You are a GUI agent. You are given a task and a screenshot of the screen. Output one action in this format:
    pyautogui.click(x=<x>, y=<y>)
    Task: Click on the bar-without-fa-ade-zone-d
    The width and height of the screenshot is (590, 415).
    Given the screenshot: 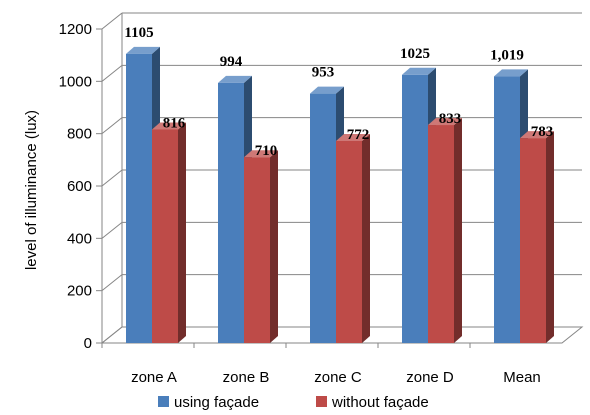 What is the action you would take?
    pyautogui.click(x=445, y=230)
    